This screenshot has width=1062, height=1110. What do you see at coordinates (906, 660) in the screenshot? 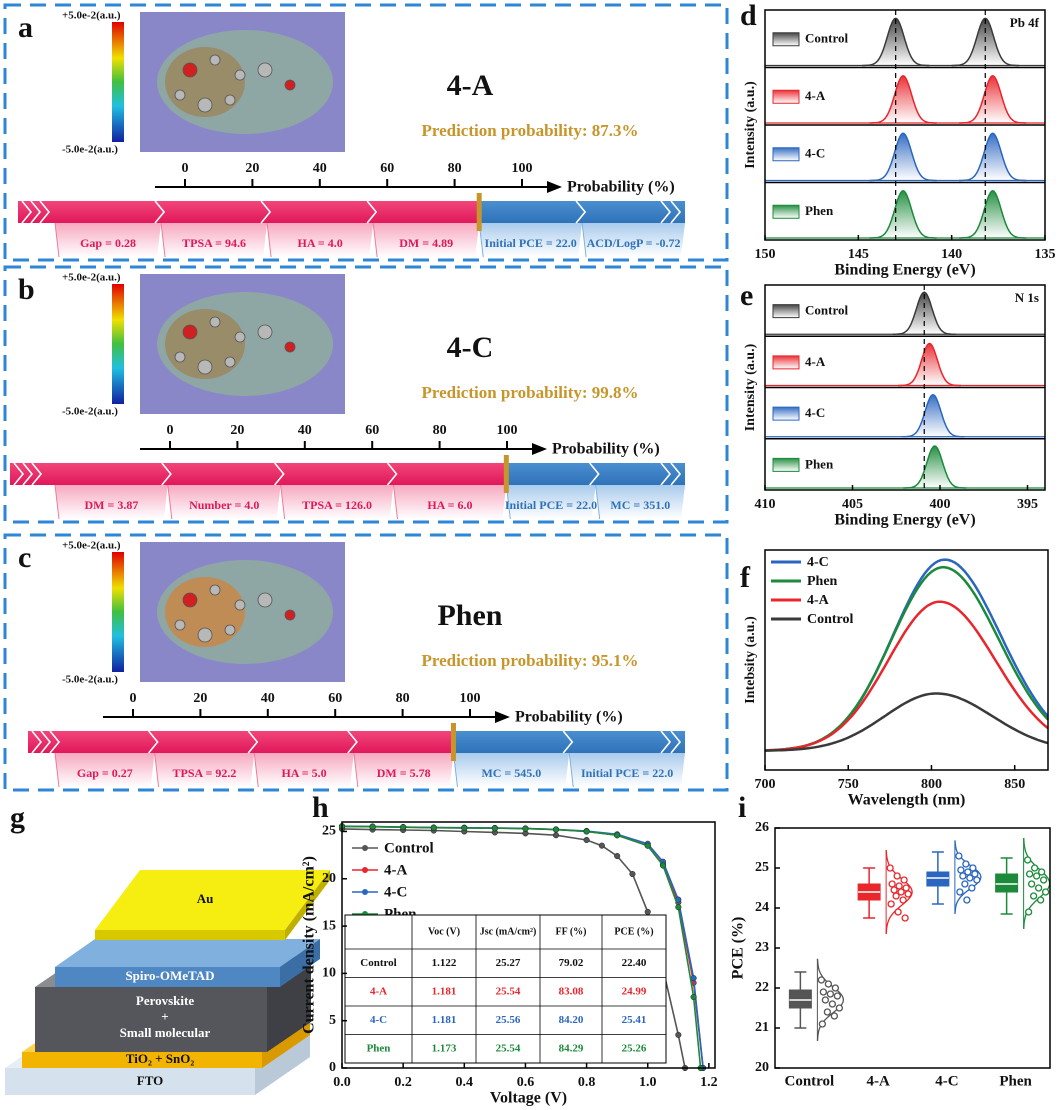
I see `plot-frame` at bounding box center [906, 660].